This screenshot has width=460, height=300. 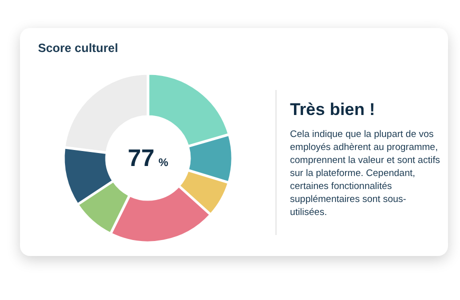 I want to click on chart-title: Score culturel, so click(x=78, y=48).